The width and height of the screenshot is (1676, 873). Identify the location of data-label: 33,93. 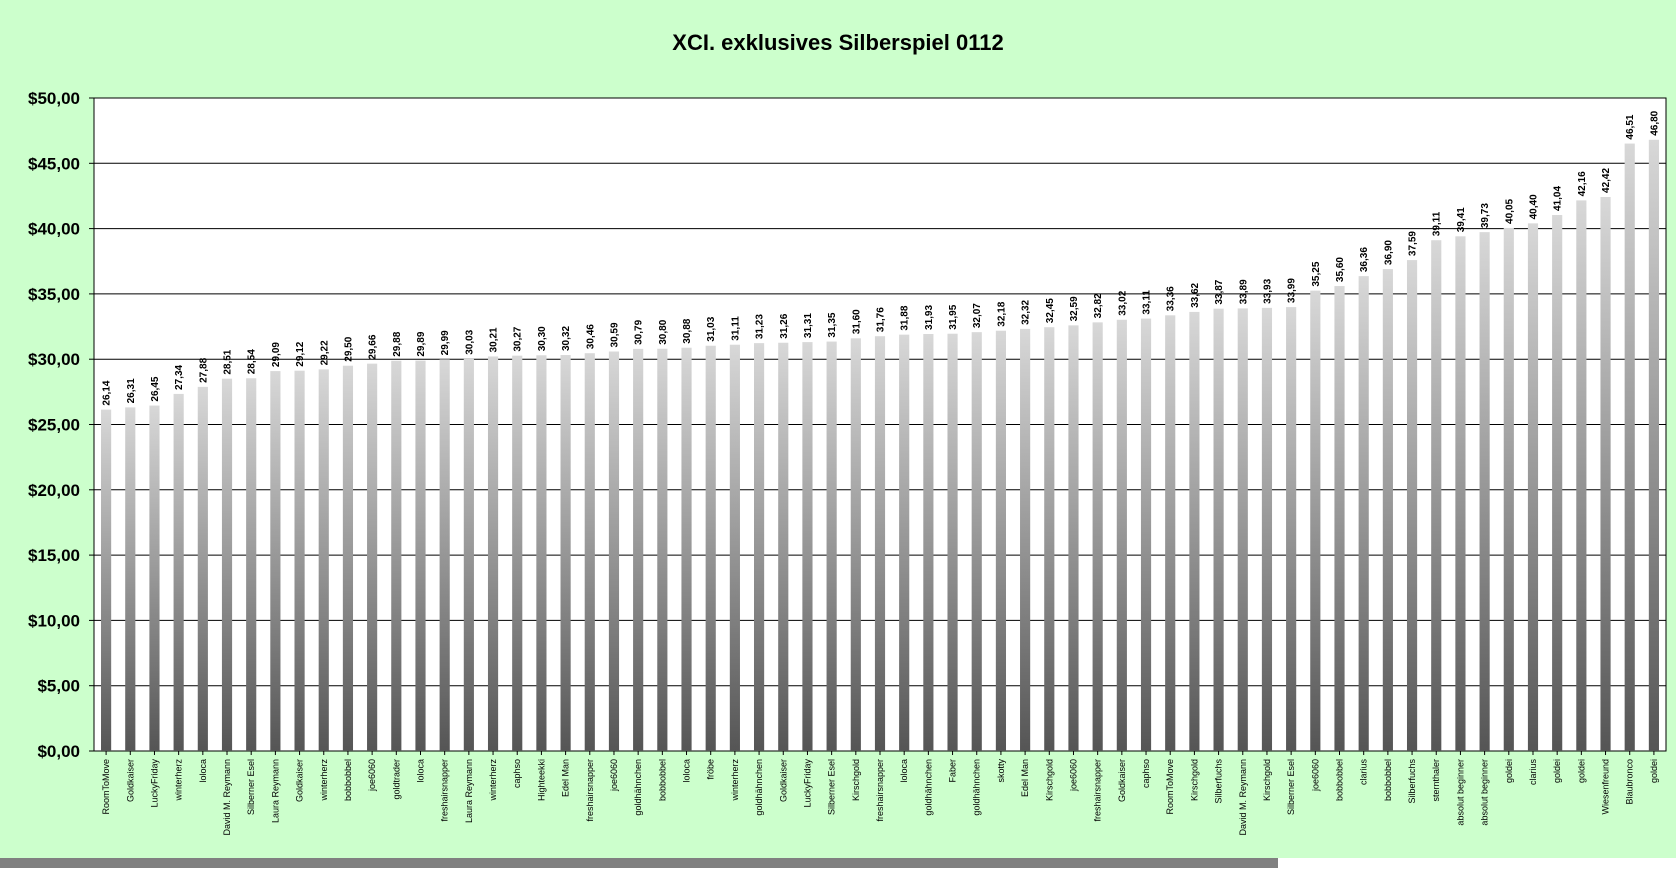
(1267, 290).